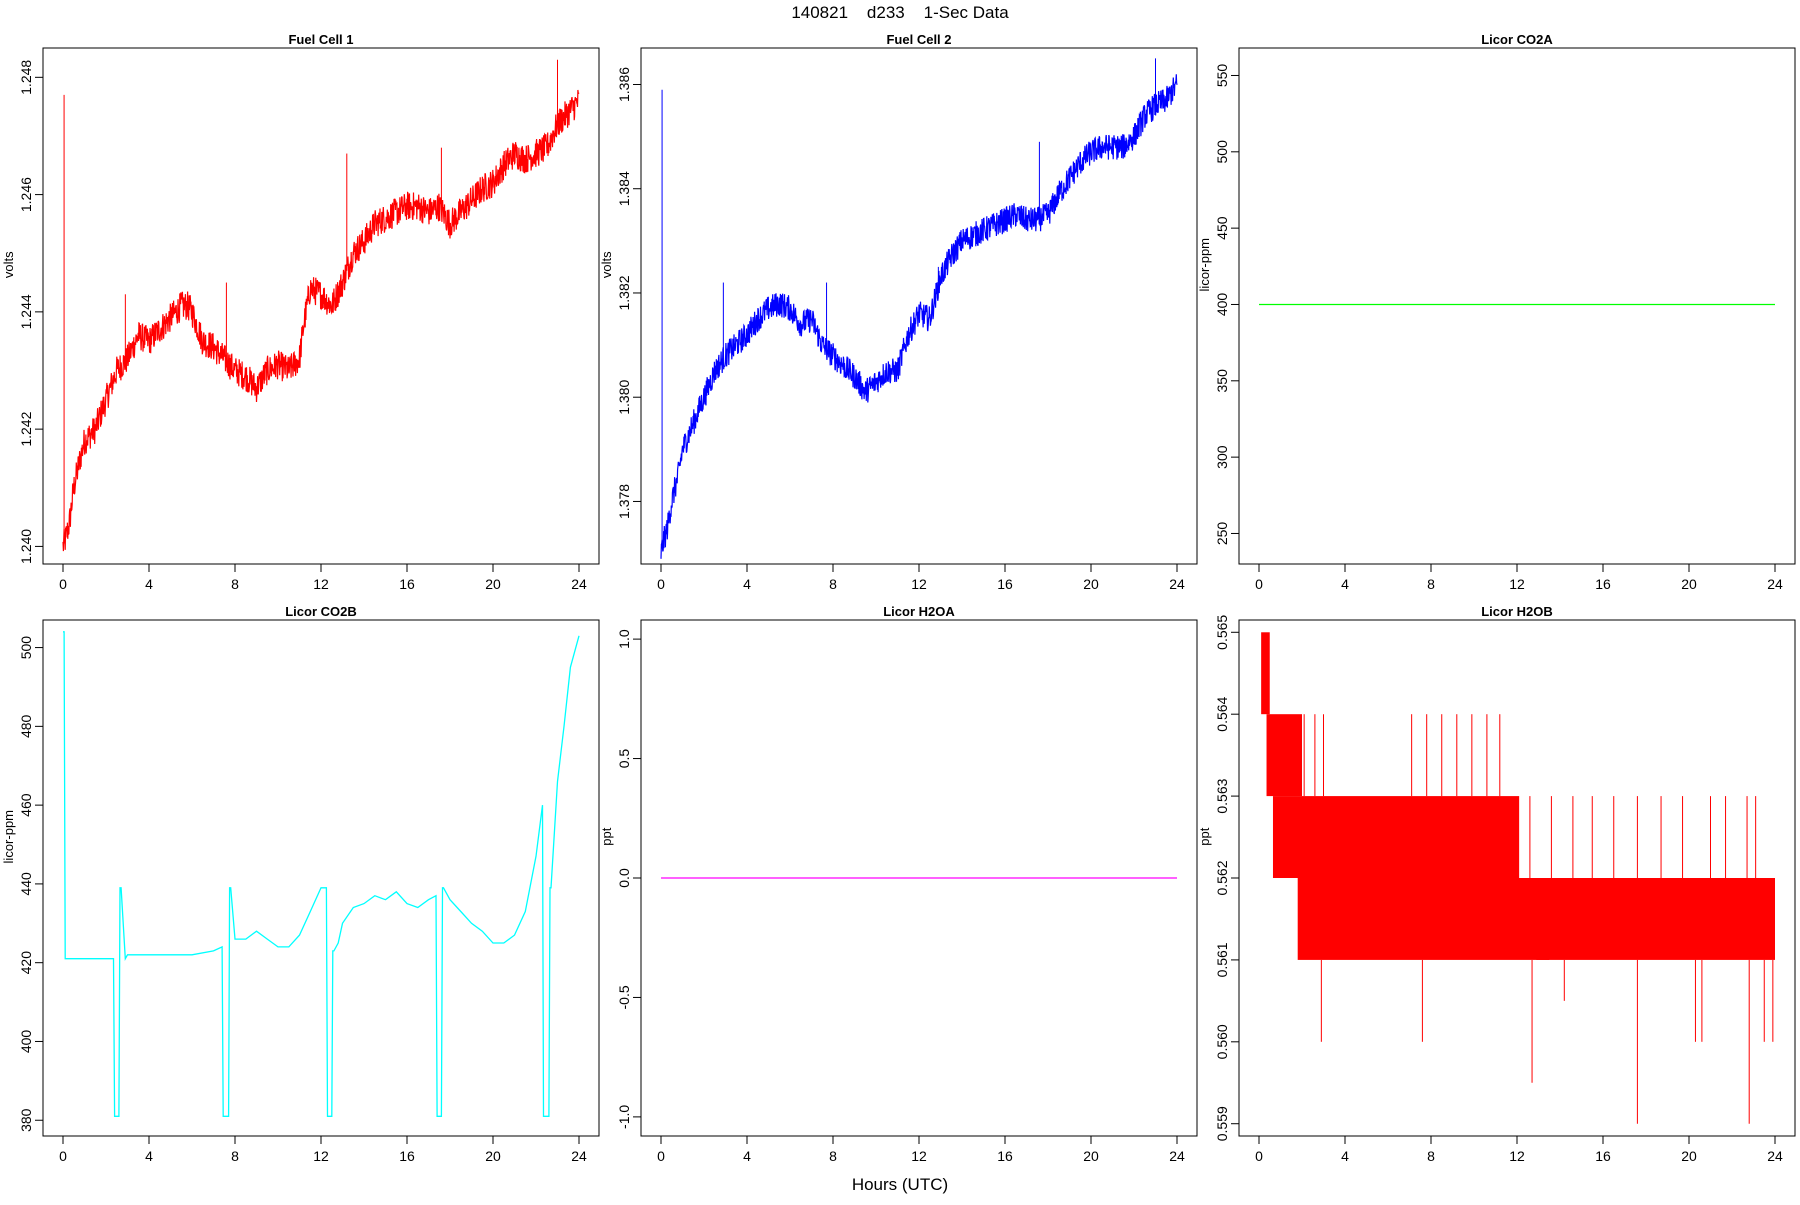  What do you see at coordinates (1517, 39) in the screenshot?
I see `panel-title: Licor CO2A` at bounding box center [1517, 39].